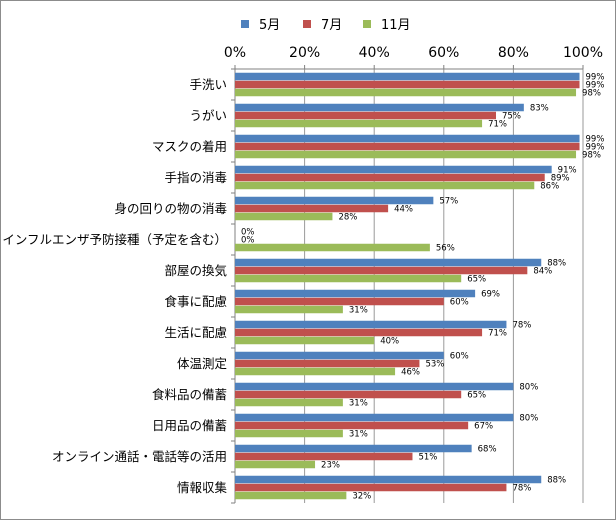 Image resolution: width=616 pixels, height=521 pixels. I want to click on data-label: 71%, so click(497, 124).